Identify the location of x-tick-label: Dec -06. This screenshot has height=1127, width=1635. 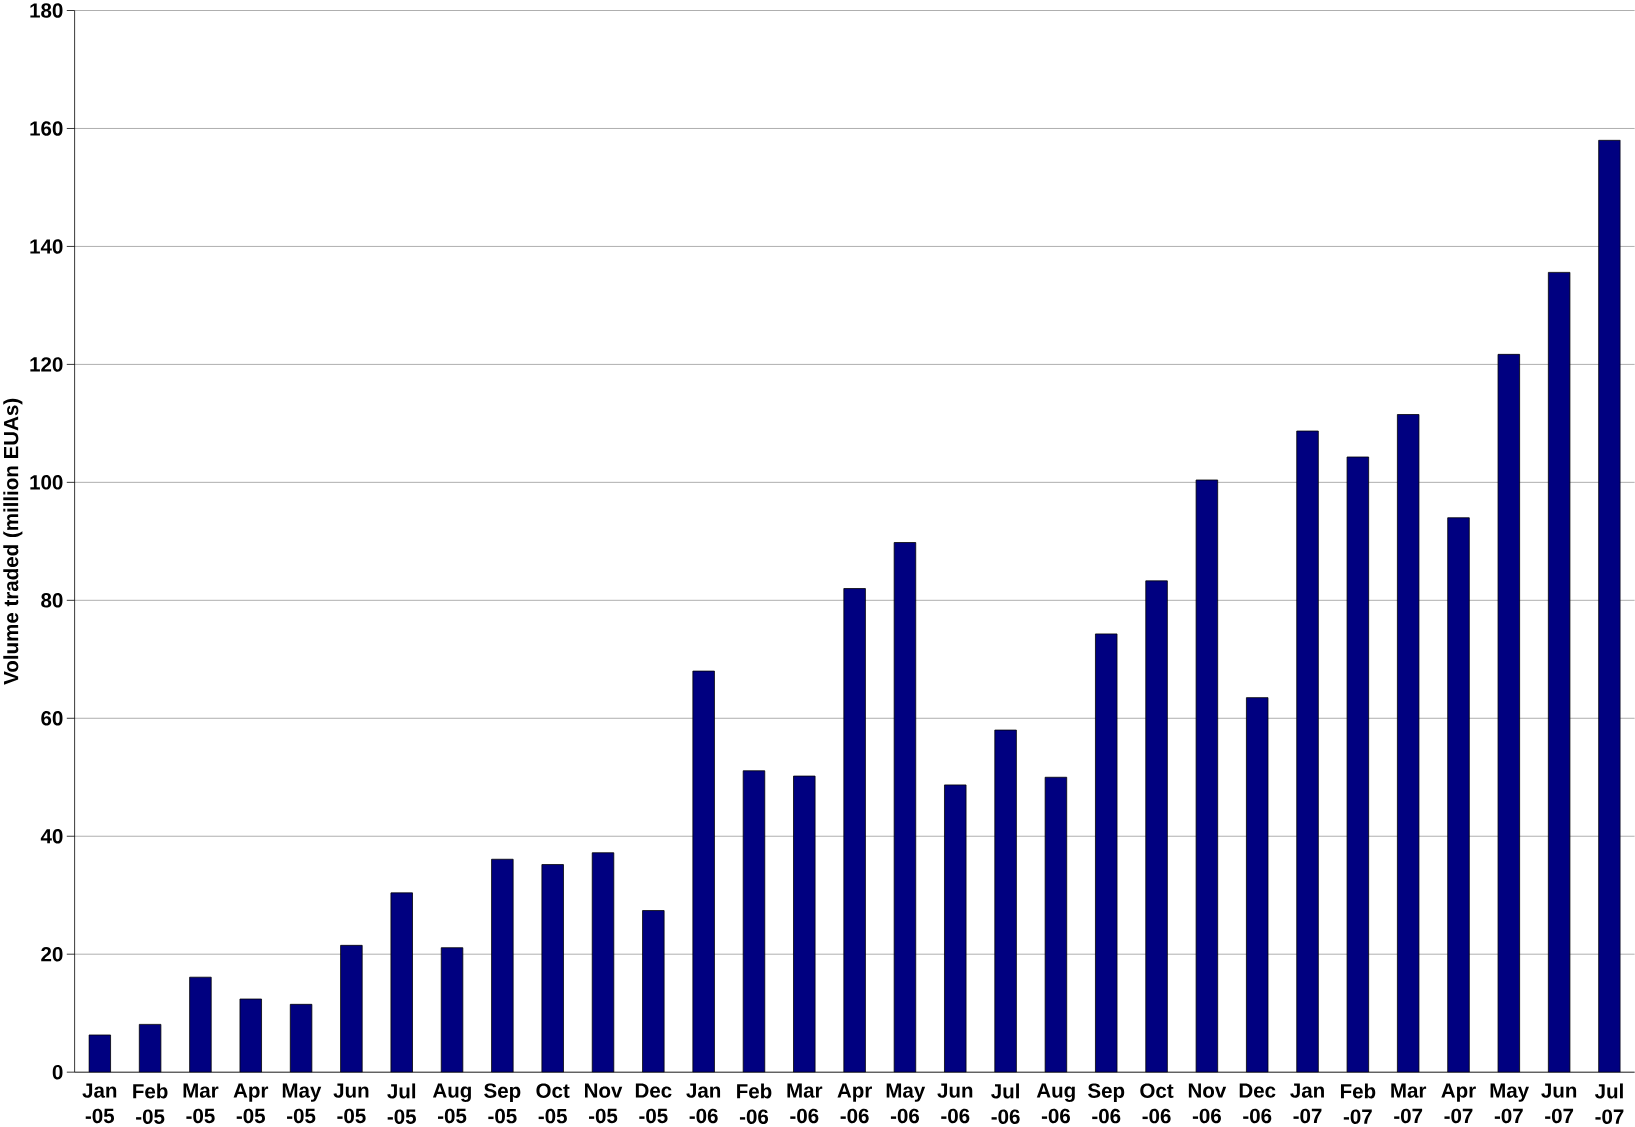
(1257, 1103).